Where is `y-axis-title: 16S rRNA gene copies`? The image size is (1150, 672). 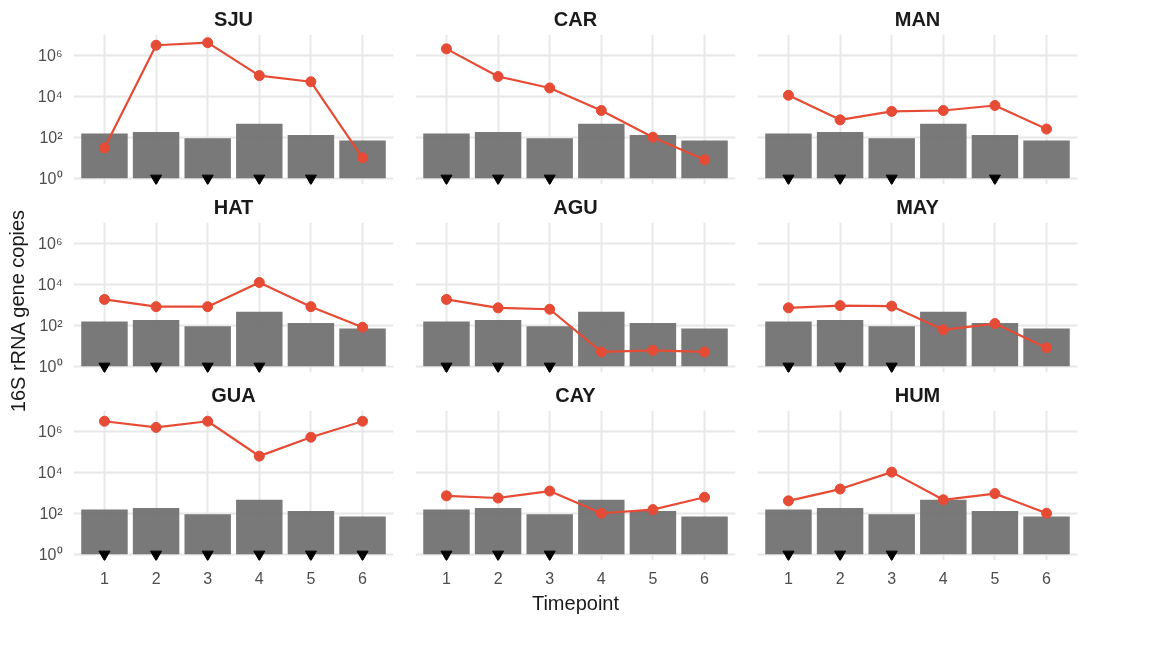 y-axis-title: 16S rRNA gene copies is located at coordinates (17, 311).